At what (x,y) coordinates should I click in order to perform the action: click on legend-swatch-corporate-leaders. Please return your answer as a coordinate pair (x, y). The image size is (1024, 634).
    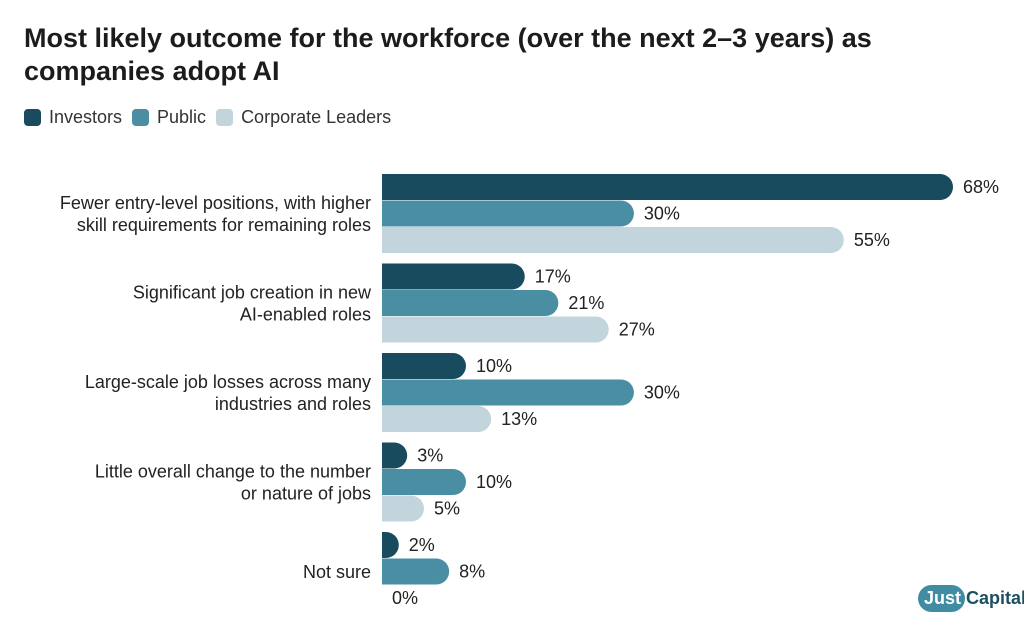
    Looking at the image, I should click on (225, 117).